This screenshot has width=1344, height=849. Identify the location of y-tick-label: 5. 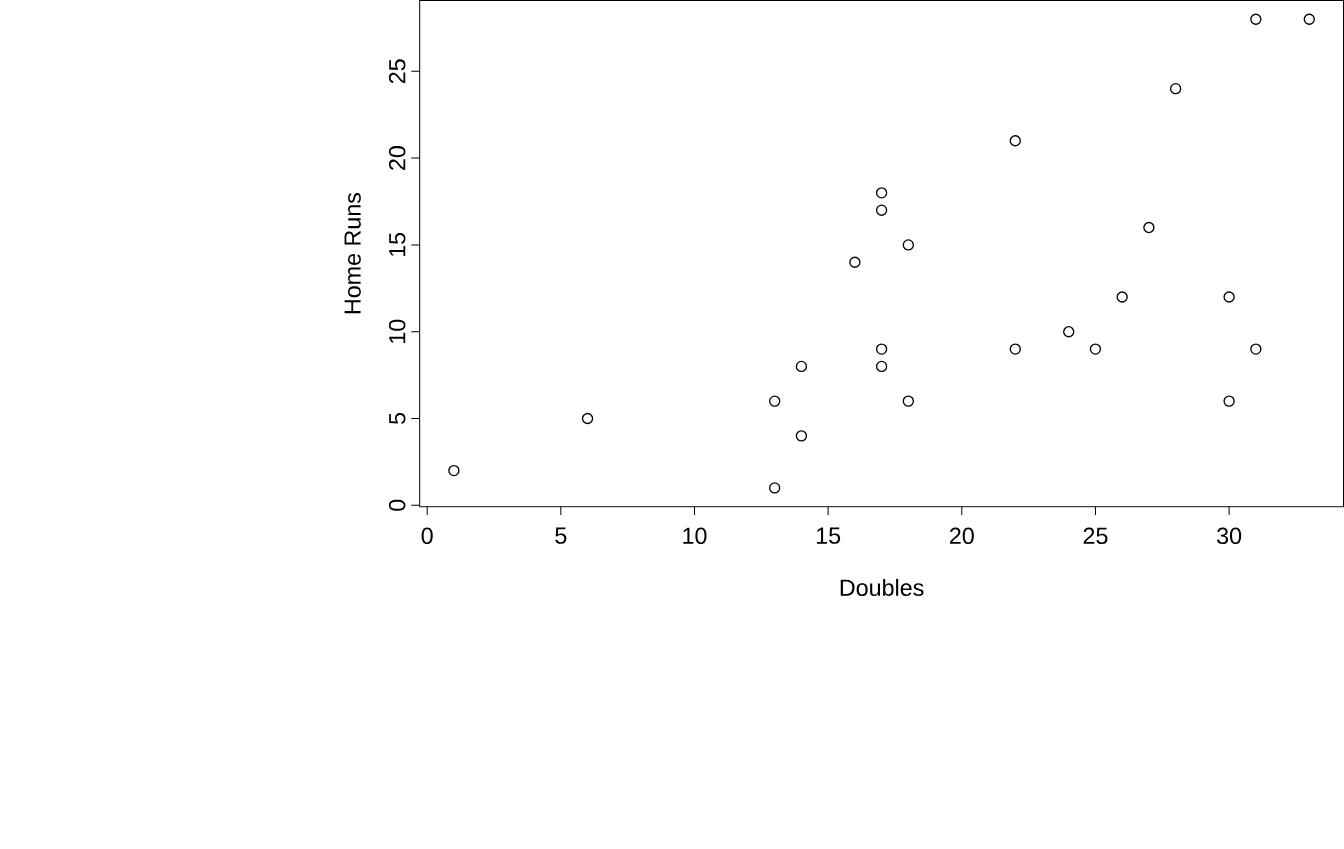
(397, 419).